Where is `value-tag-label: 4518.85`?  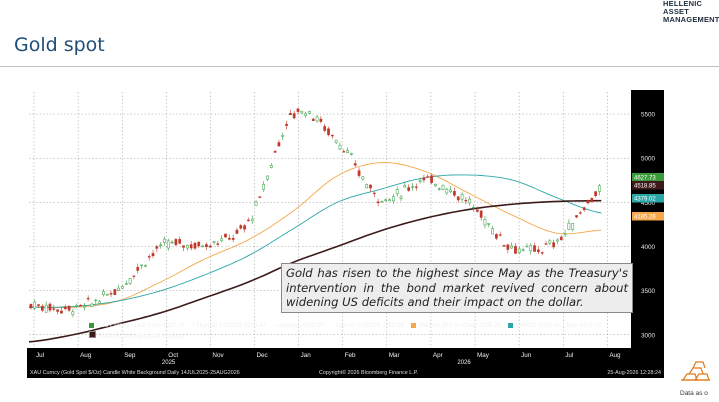
value-tag-label: 4518.85 is located at coordinates (645, 187).